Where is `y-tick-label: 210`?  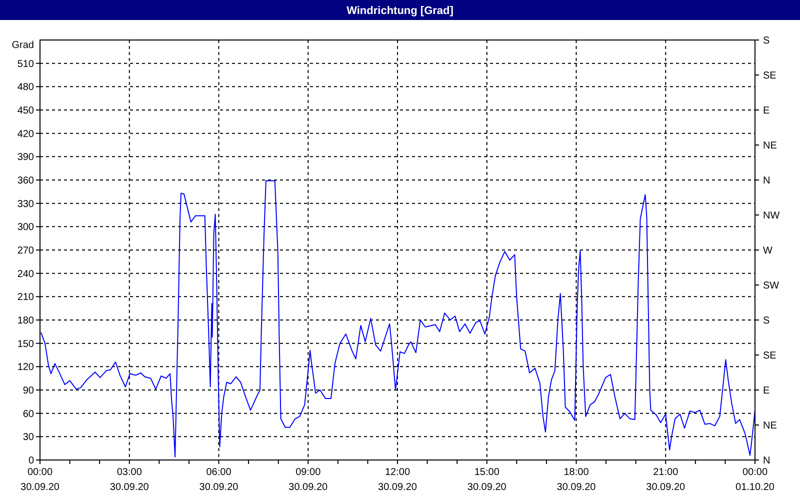 y-tick-label: 210 is located at coordinates (25, 298).